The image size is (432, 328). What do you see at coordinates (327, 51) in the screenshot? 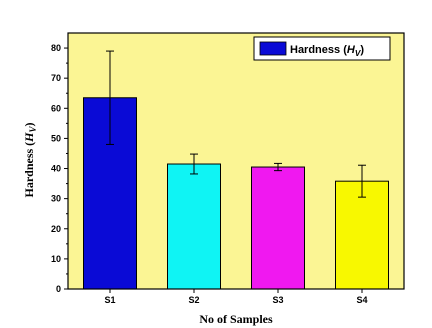
I see `legend-label: Hardness (HV)` at bounding box center [327, 51].